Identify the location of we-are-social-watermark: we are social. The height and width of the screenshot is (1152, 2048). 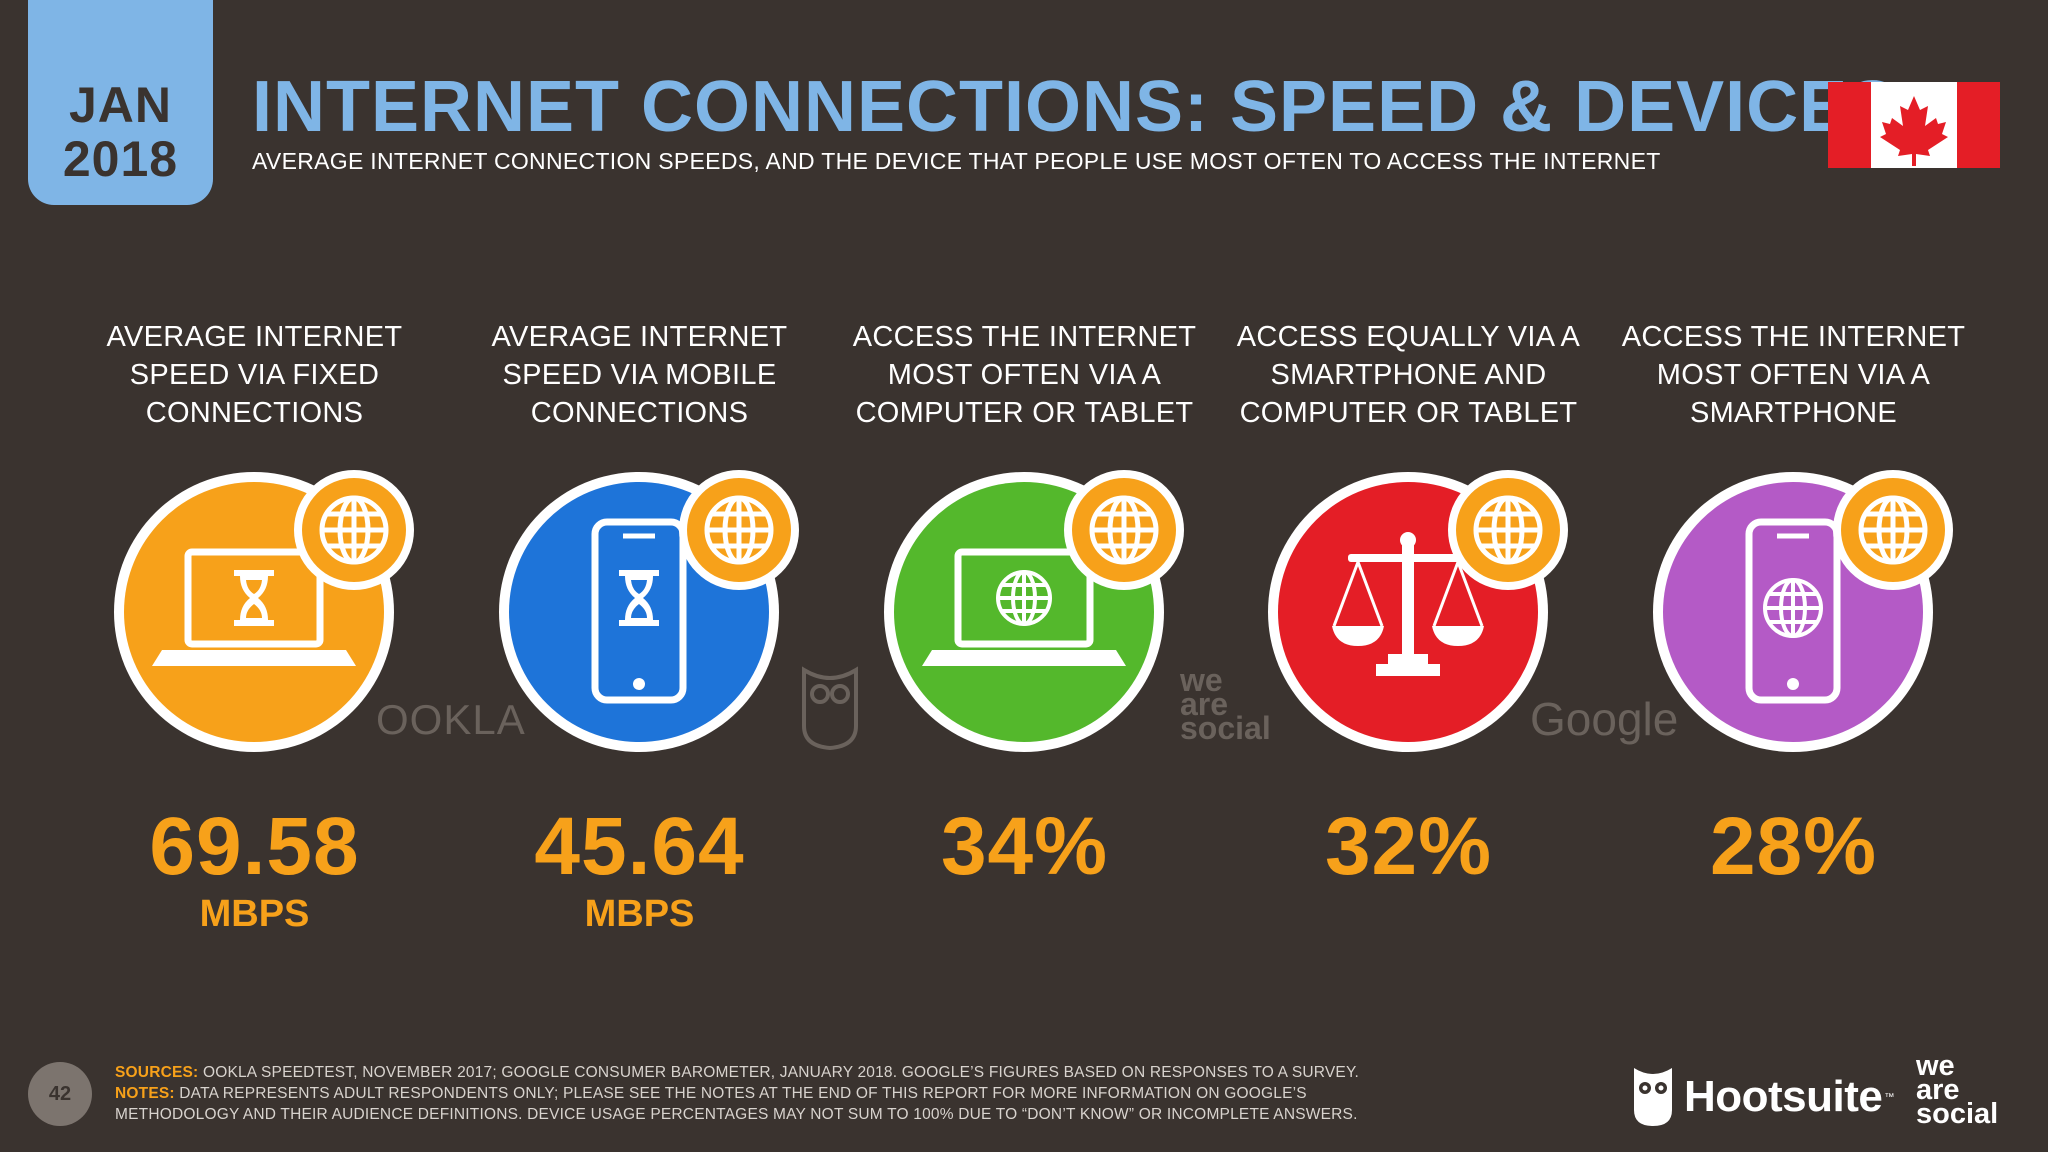
(1225, 704).